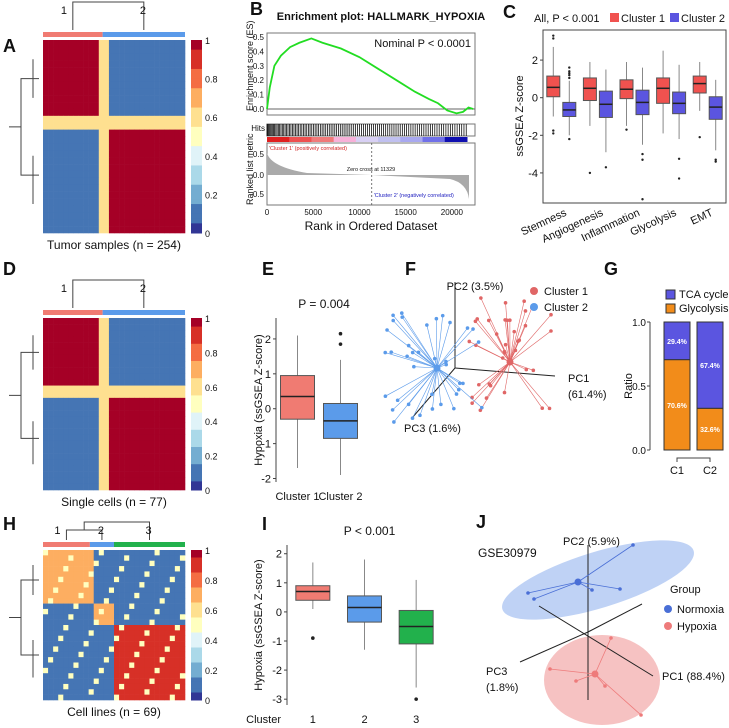 This screenshot has width=729, height=728. I want to click on legend-swatch, so click(670, 308).